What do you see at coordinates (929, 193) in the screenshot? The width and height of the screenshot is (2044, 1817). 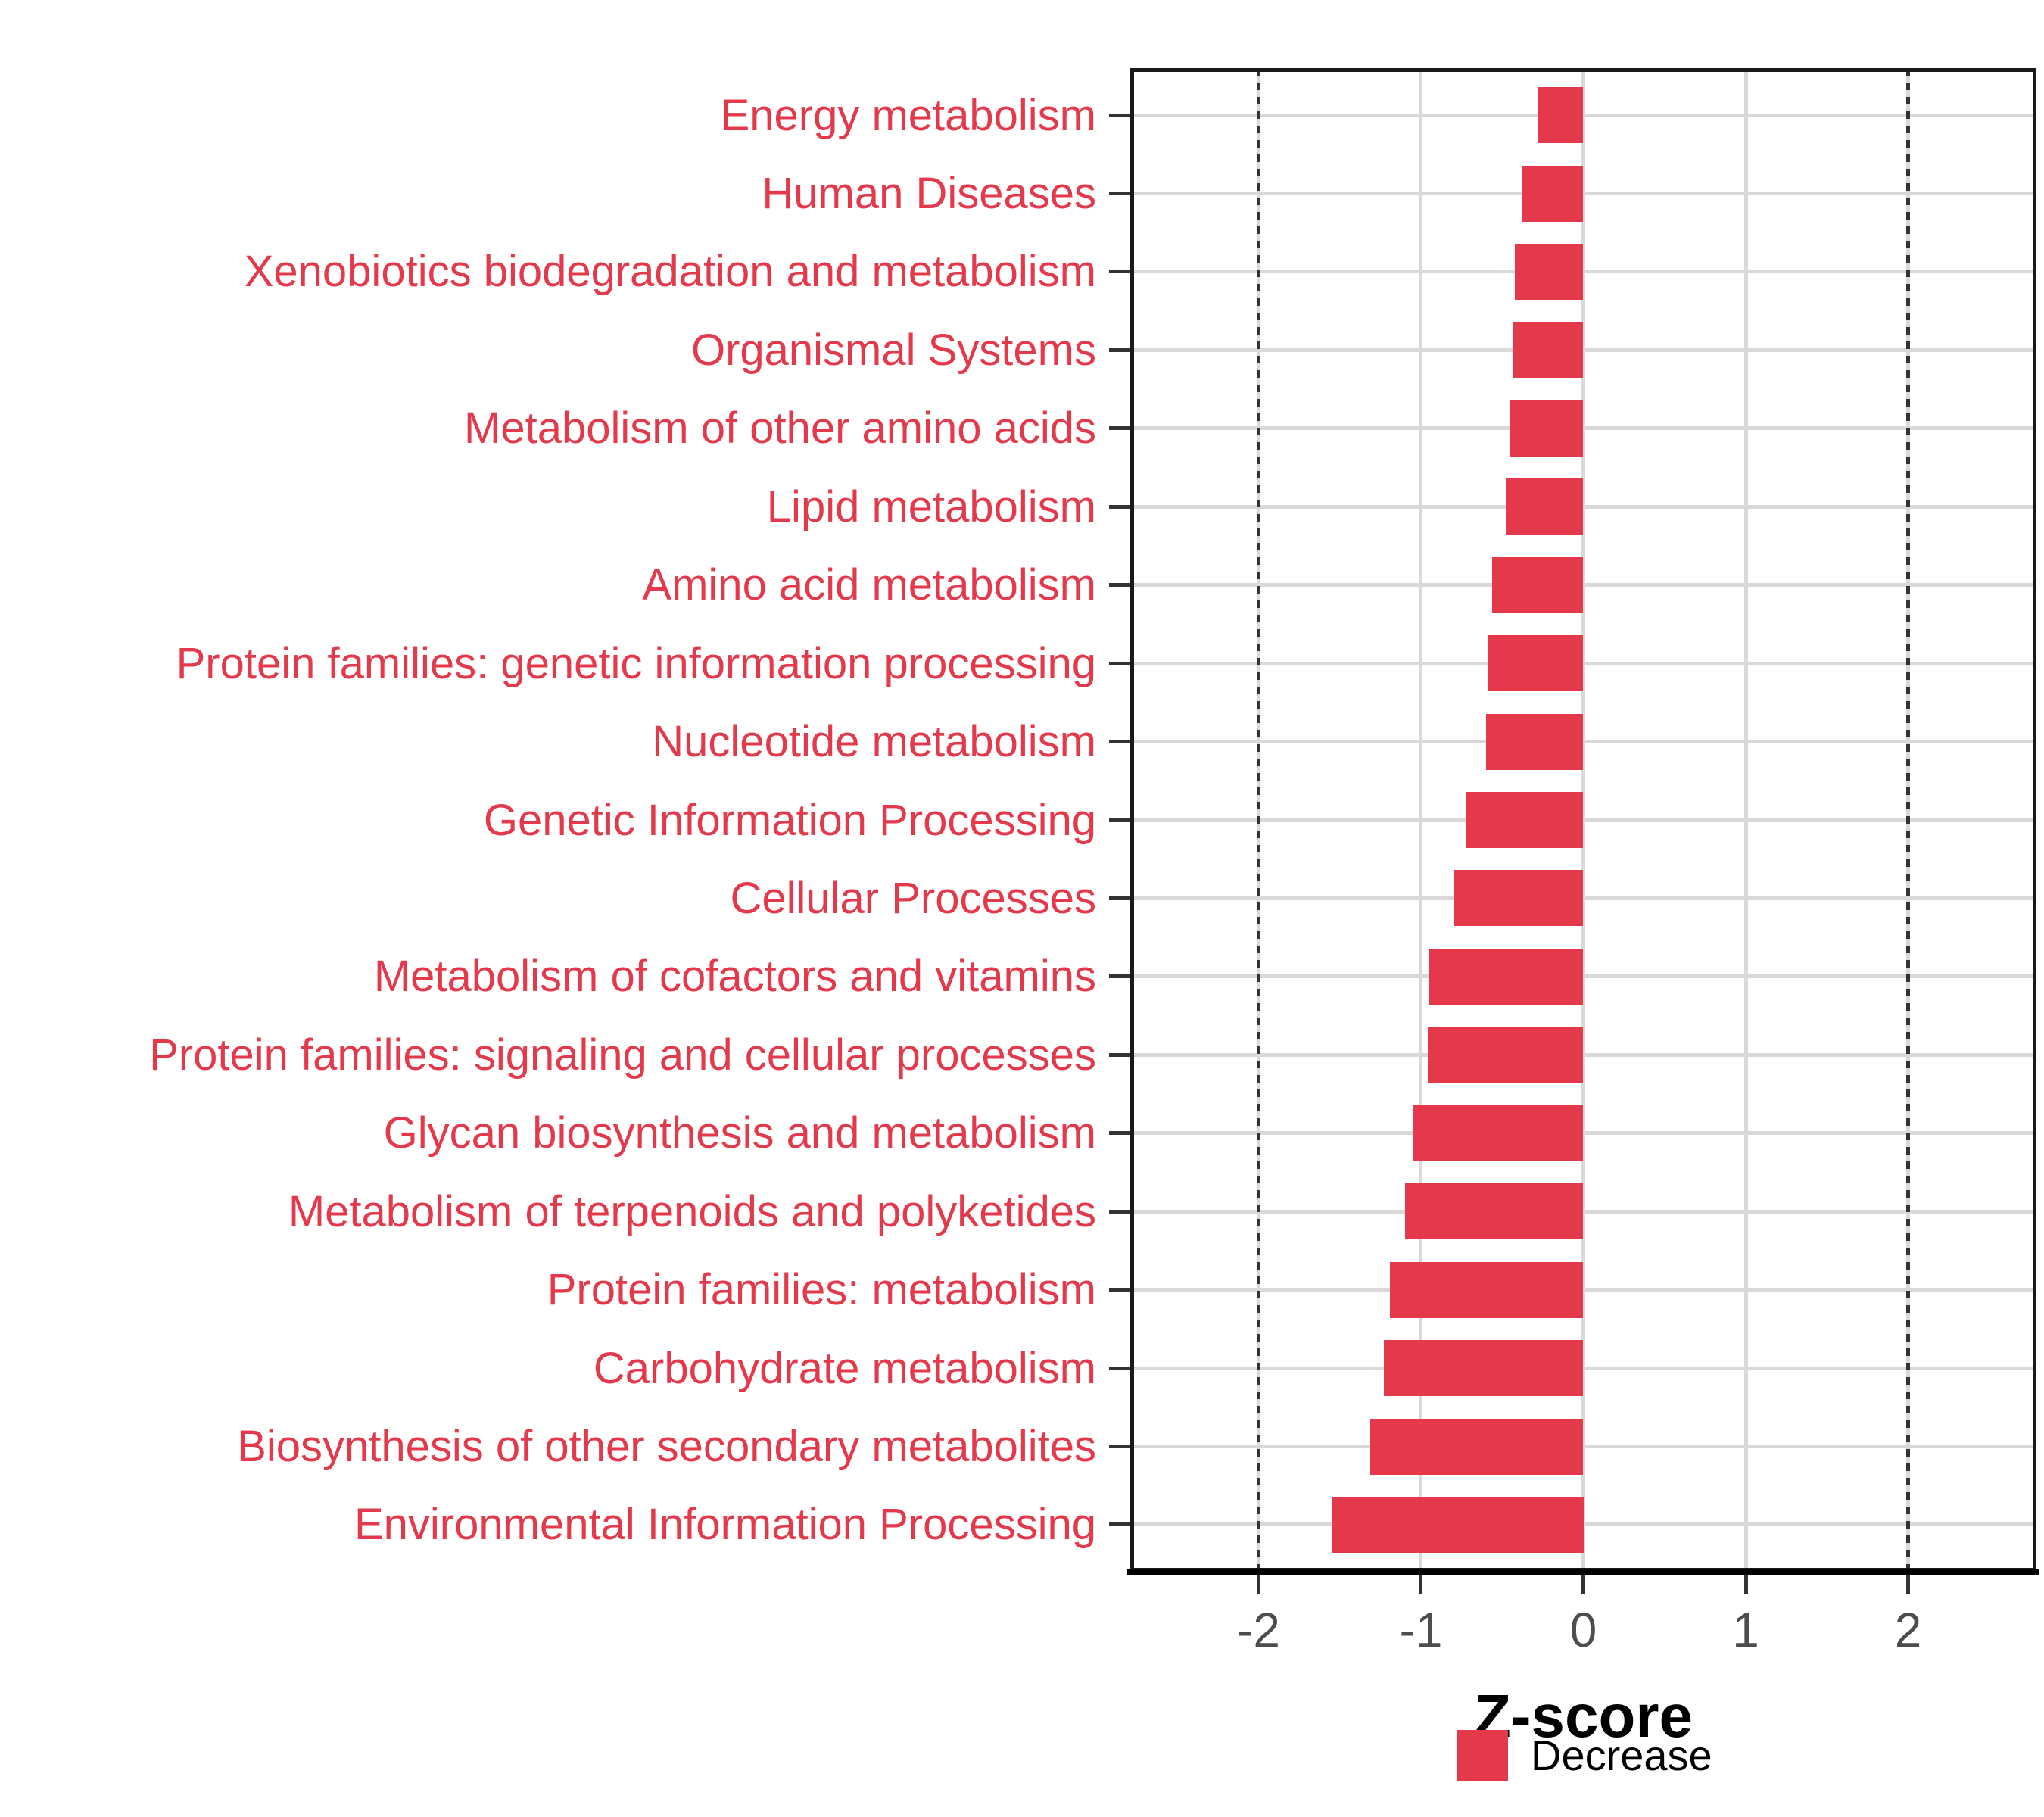 I see `category-label: Human Diseases` at bounding box center [929, 193].